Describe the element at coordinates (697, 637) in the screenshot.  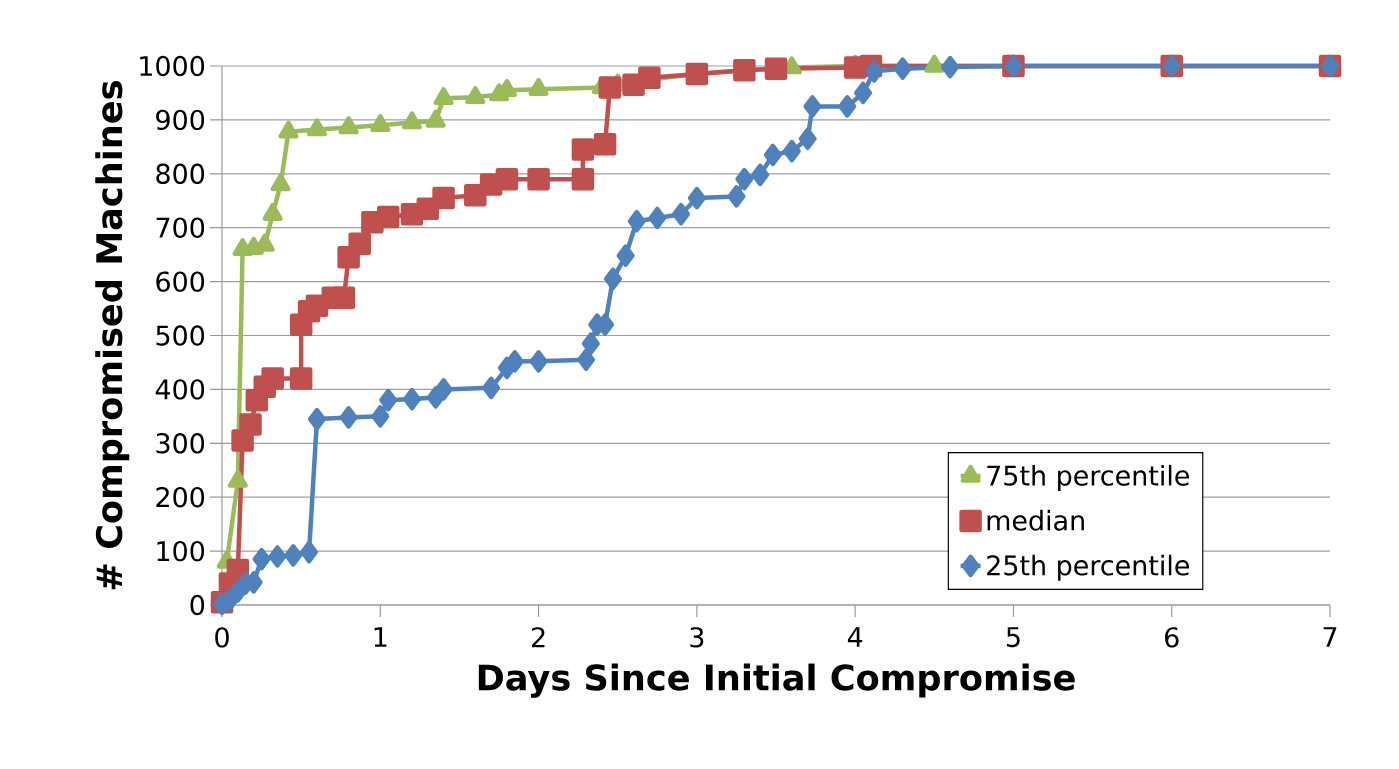
I see `x-tick-label: 3` at that location.